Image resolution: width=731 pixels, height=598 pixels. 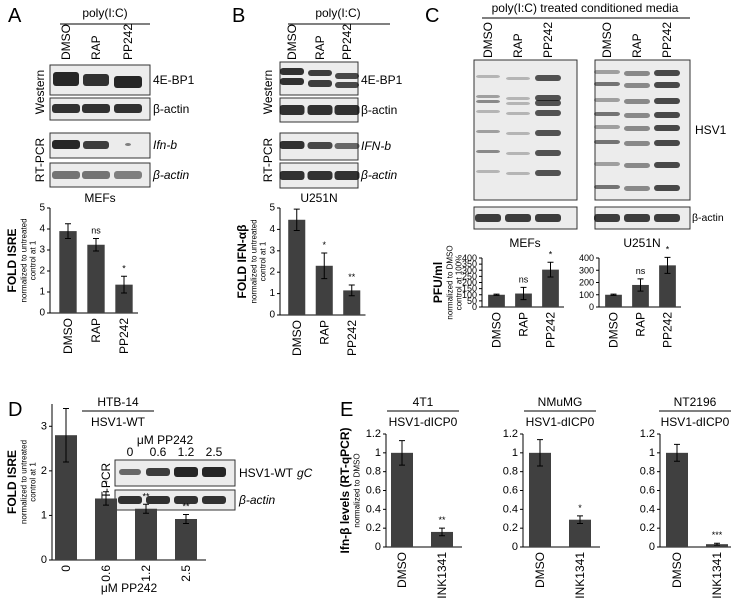 What do you see at coordinates (525, 130) in the screenshot?
I see `blot` at bounding box center [525, 130].